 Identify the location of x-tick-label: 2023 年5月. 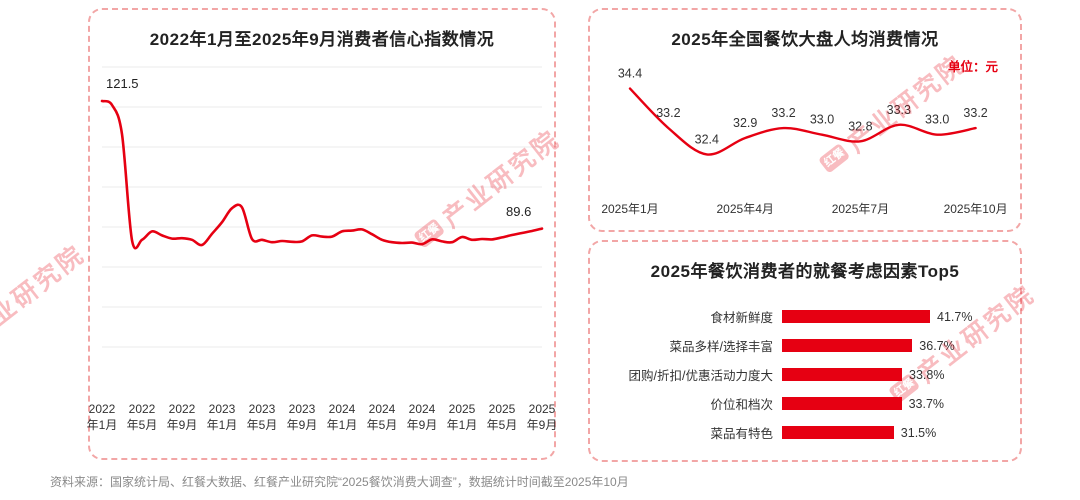
(262, 417).